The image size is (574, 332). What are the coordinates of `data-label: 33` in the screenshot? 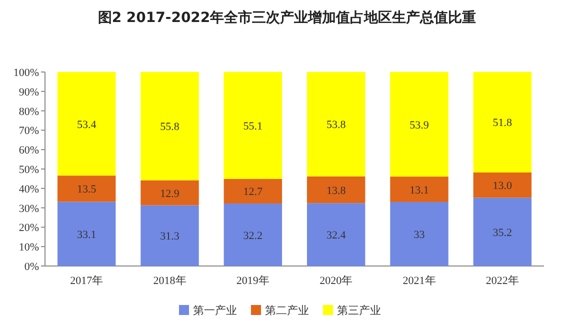 It's located at (420, 234).